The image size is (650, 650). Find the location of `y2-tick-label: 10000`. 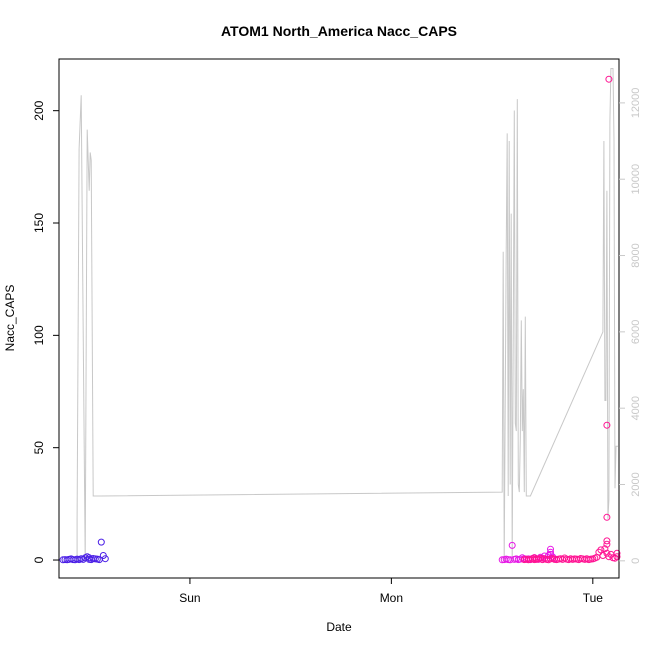

y2-tick-label: 10000 is located at coordinates (636, 179).